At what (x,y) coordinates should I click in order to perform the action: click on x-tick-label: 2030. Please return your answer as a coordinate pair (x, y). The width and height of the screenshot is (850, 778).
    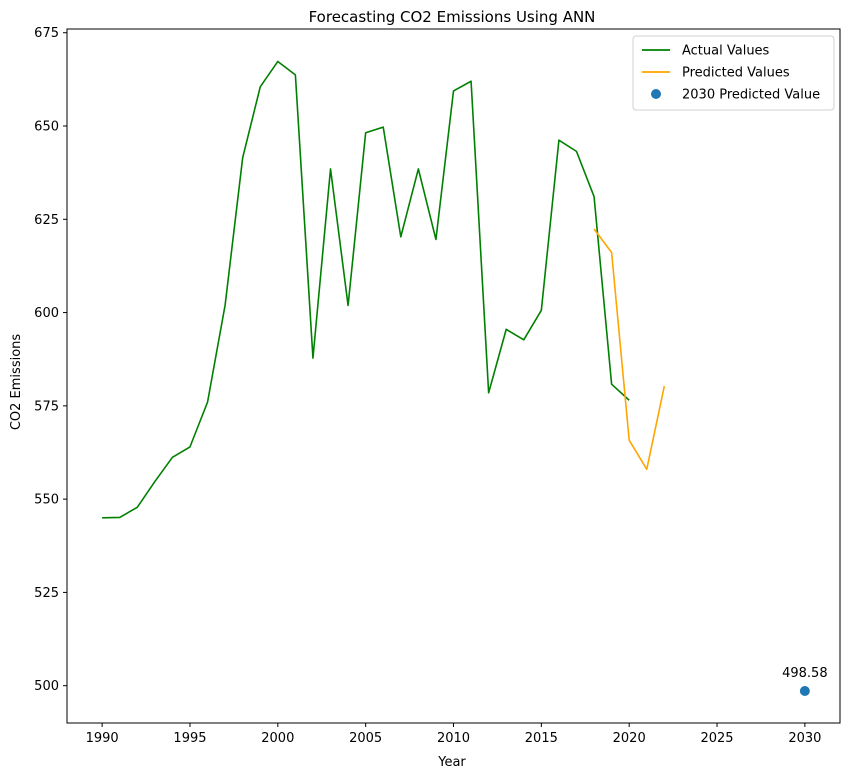
    Looking at the image, I should click on (804, 738).